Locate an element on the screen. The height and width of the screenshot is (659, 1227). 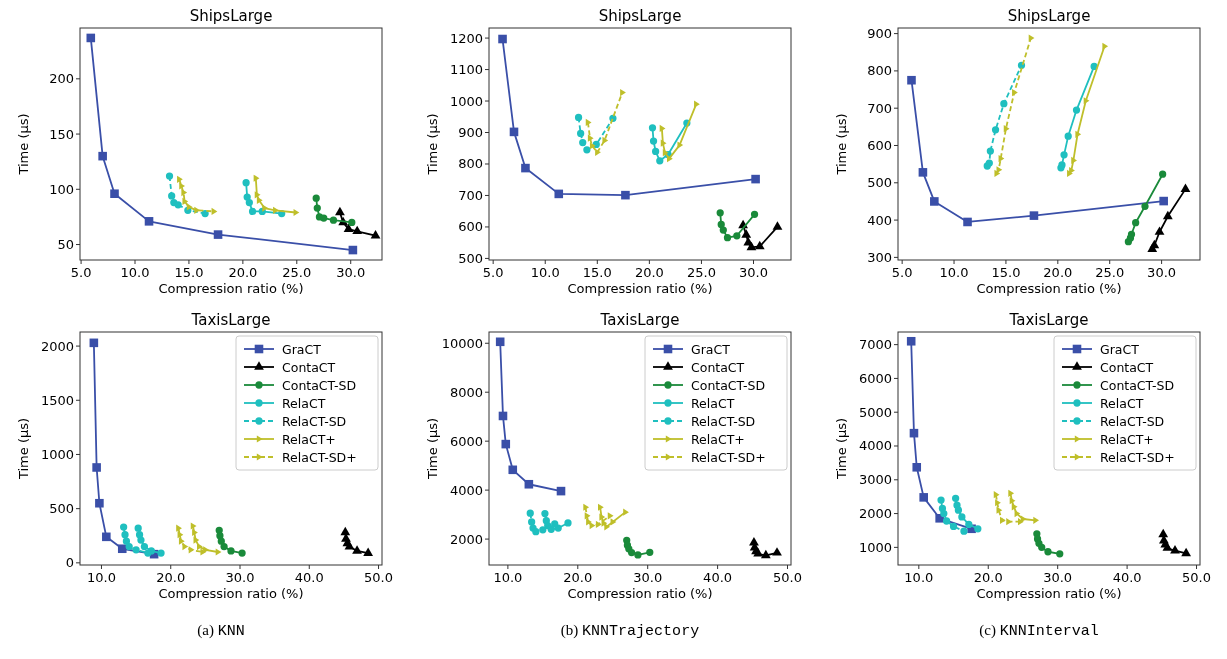
x-axis-title: Compression ratio (%) is located at coordinates (231, 593).